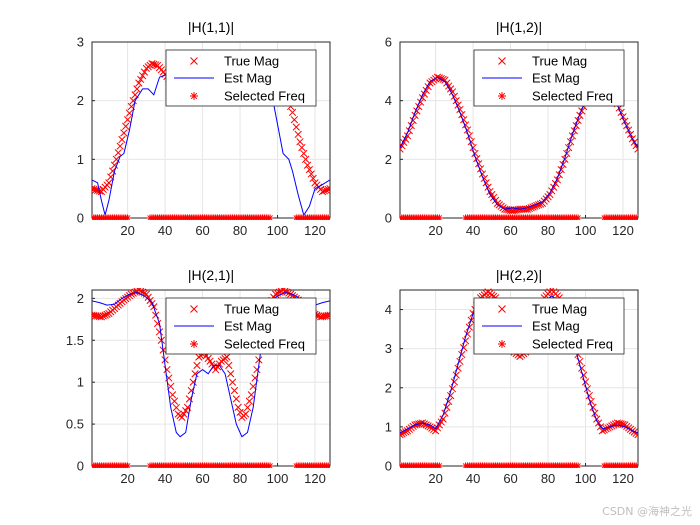  Describe the element at coordinates (240, 478) in the screenshot. I see `x-tick-label: 80` at that location.